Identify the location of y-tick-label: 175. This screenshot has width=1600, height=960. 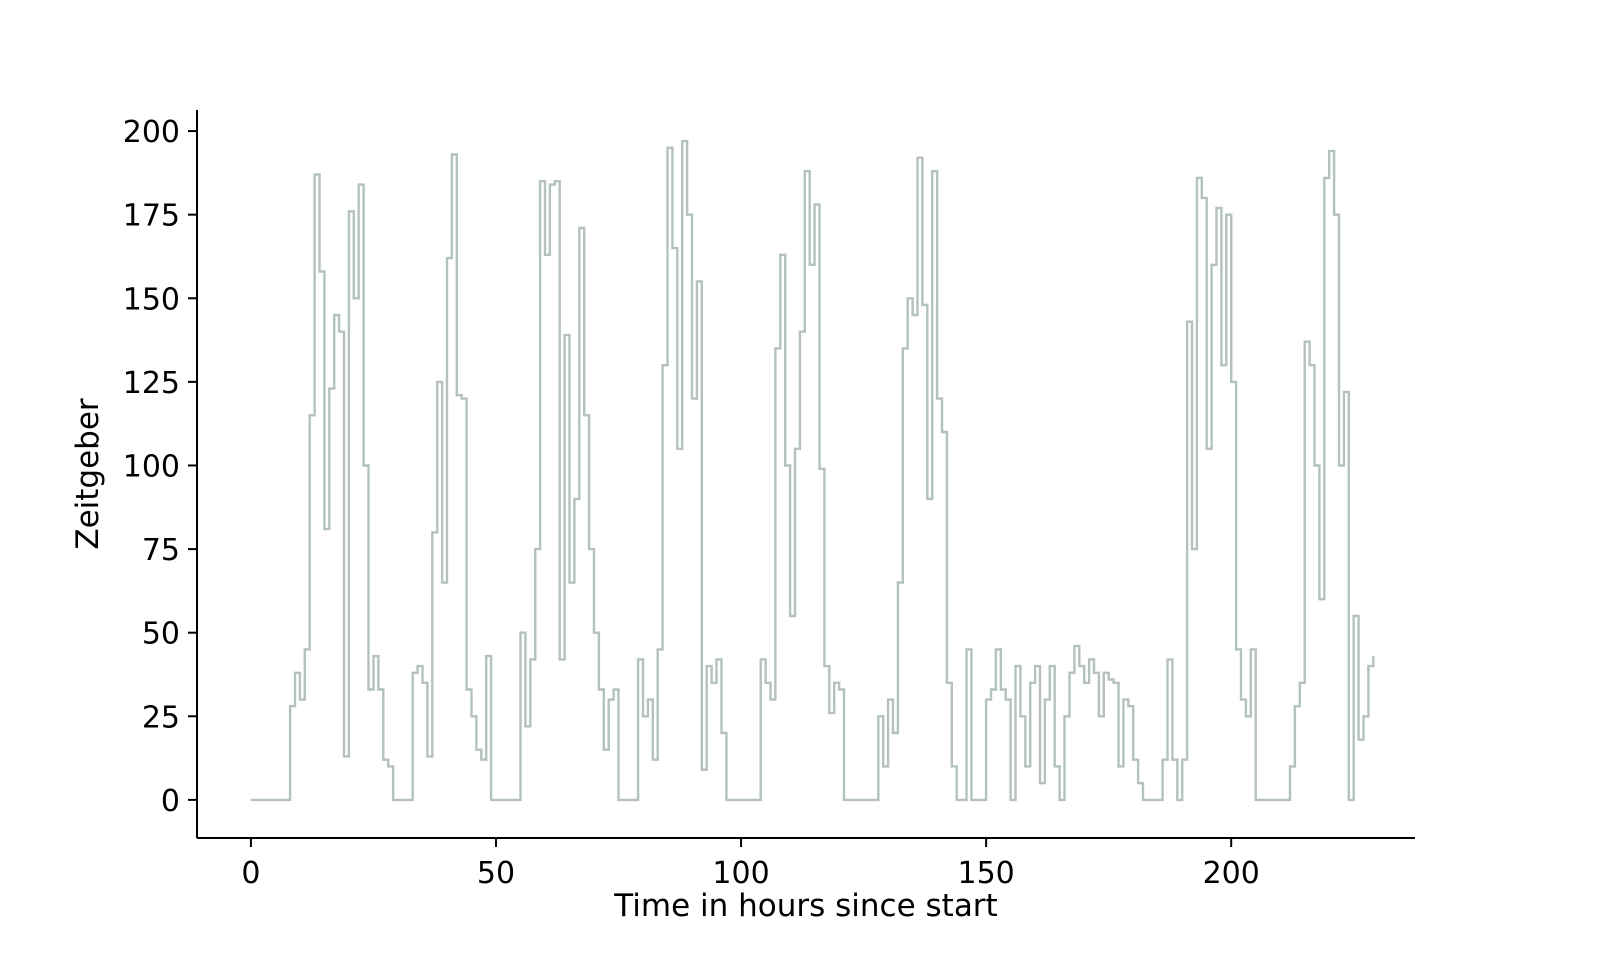
(151, 216).